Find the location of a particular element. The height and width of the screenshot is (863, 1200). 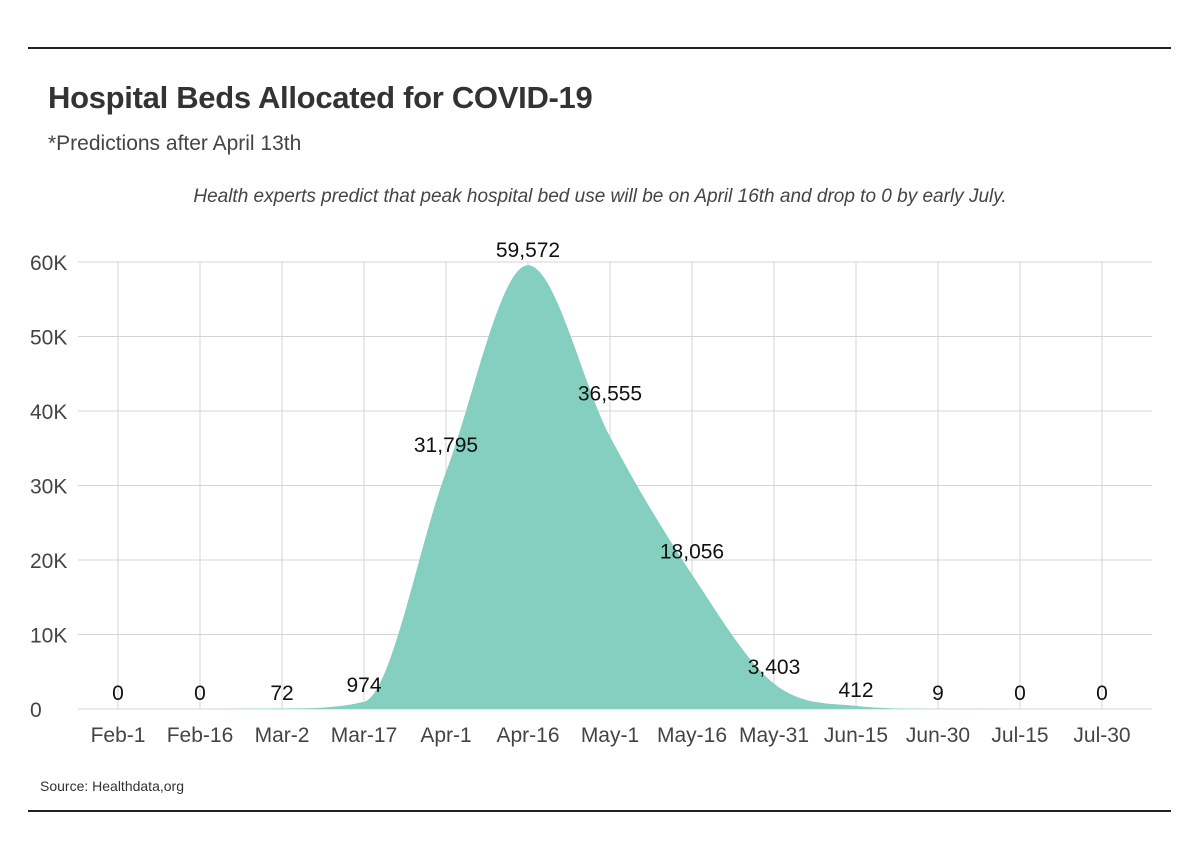

x-tick-label: May-1 is located at coordinates (610, 735).